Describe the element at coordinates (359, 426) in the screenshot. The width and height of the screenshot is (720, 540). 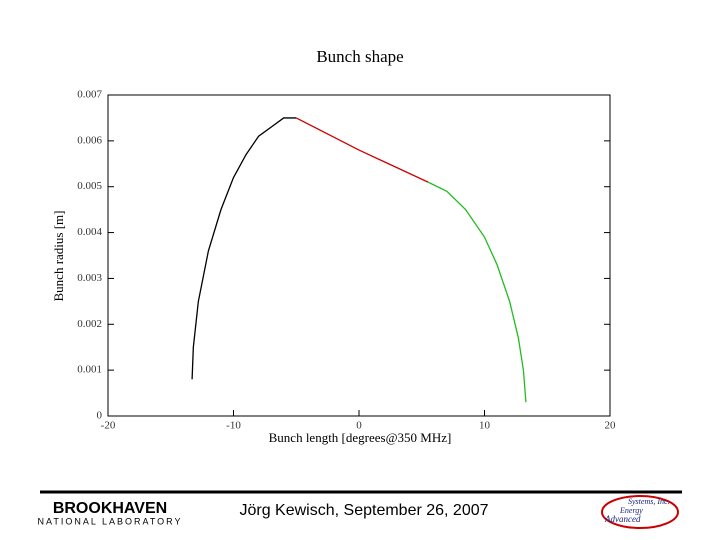
I see `x-tick-label: 0` at that location.